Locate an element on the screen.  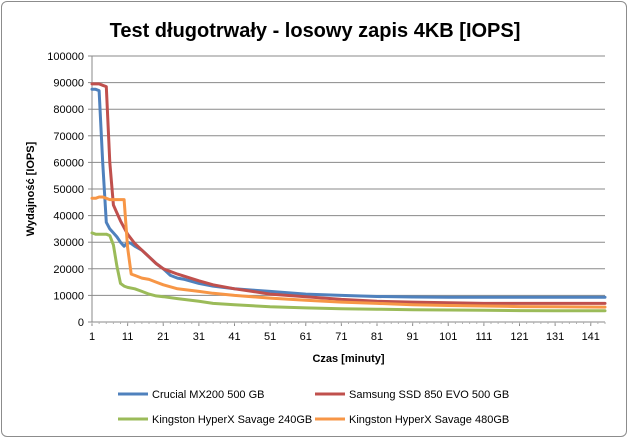
x-tick-label: 111 is located at coordinates (484, 337).